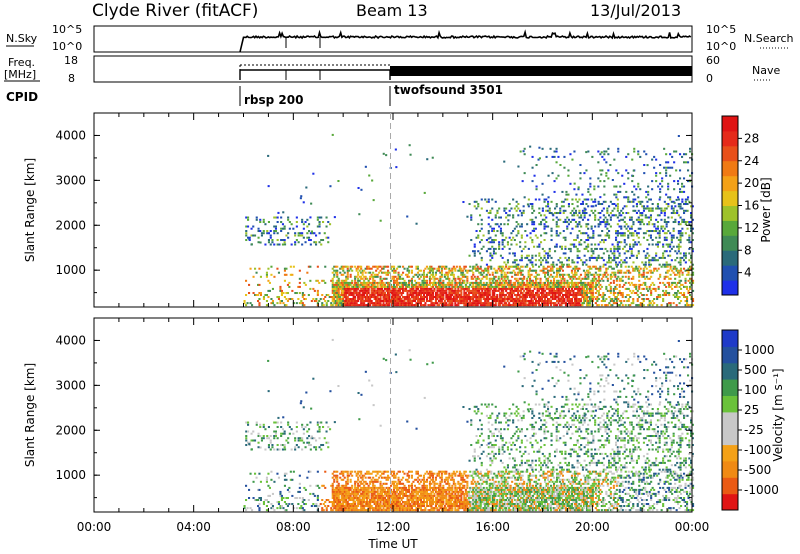  Describe the element at coordinates (22, 38) in the screenshot. I see `nsky-label: N.Sky` at that location.